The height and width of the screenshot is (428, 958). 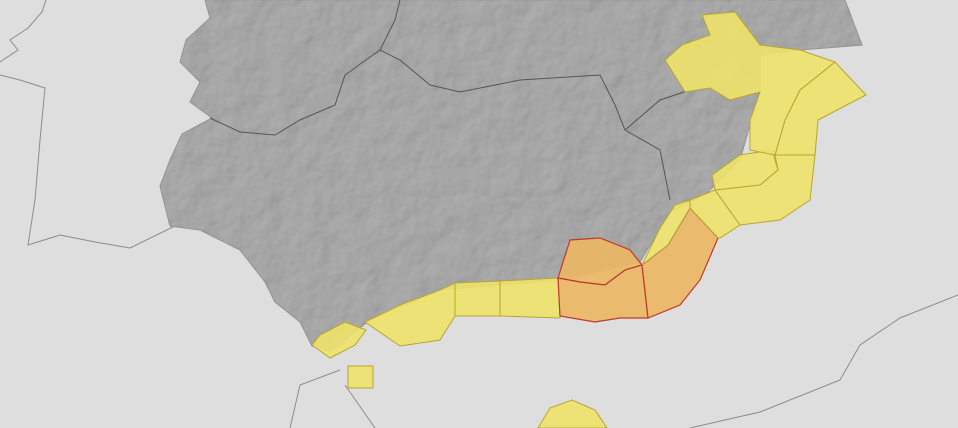 I want to click on zone-gibraltar-strait, so click(x=339, y=340).